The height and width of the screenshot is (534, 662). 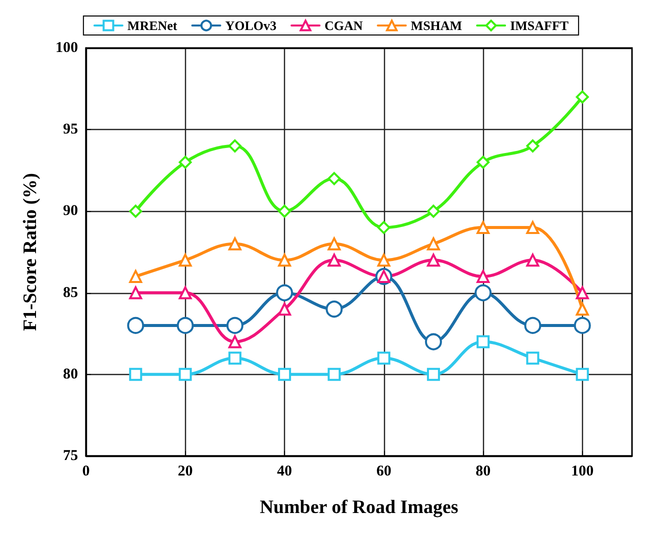 What do you see at coordinates (483, 472) in the screenshot?
I see `x-tick-label: 80` at bounding box center [483, 472].